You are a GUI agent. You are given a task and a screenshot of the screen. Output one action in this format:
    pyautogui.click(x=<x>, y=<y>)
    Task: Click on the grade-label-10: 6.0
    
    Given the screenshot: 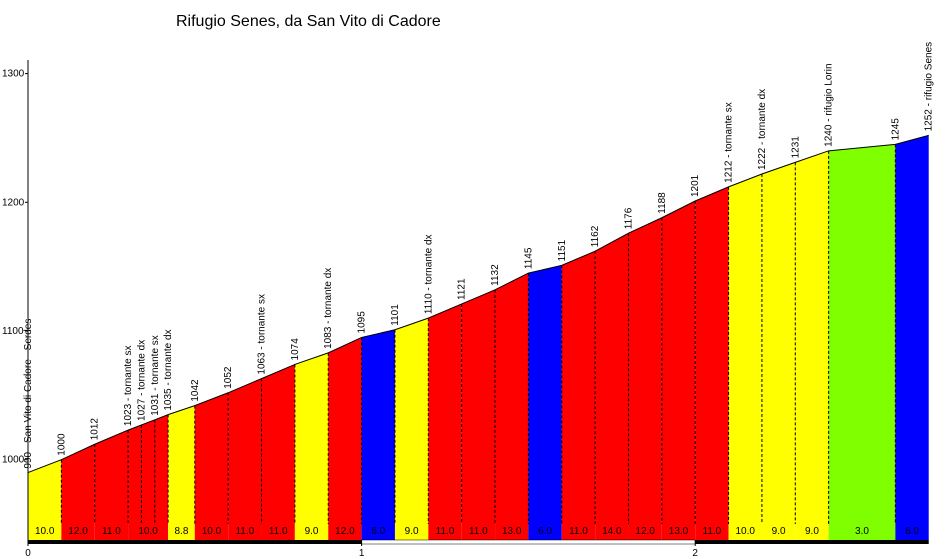 What is the action you would take?
    pyautogui.click(x=378, y=531)
    